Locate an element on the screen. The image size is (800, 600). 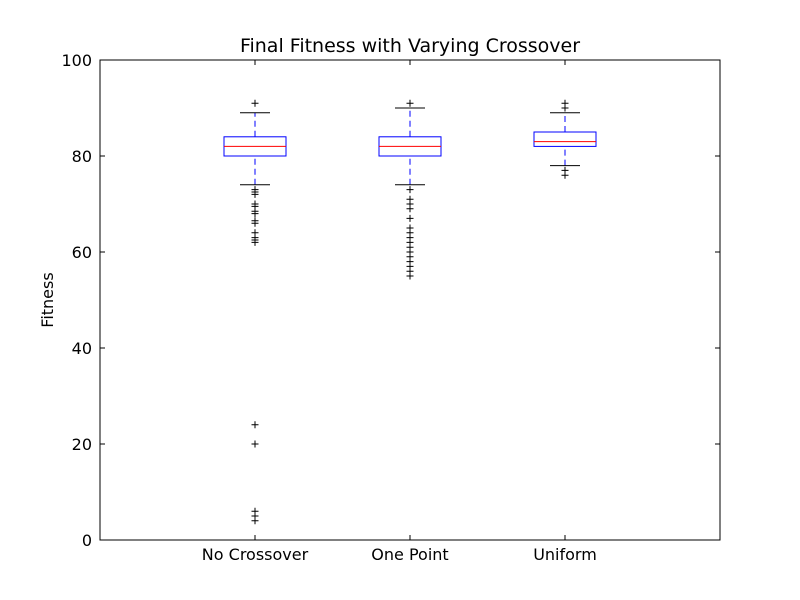
iqr-box is located at coordinates (565, 139).